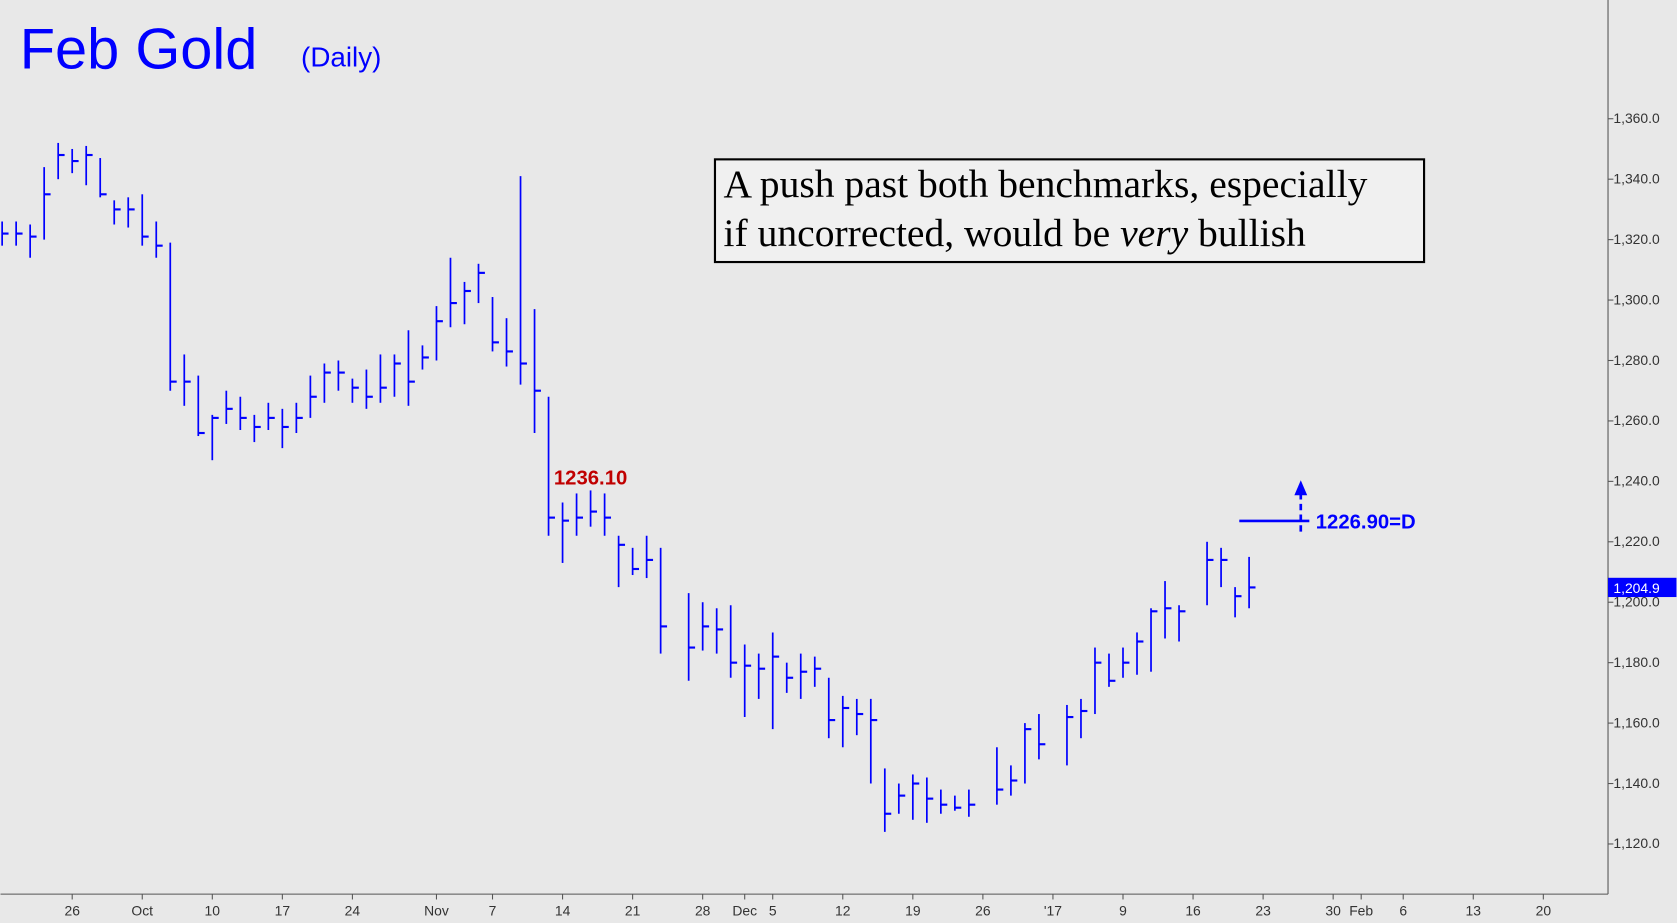 The height and width of the screenshot is (923, 1677). I want to click on x-tick-label: 17, so click(283, 911).